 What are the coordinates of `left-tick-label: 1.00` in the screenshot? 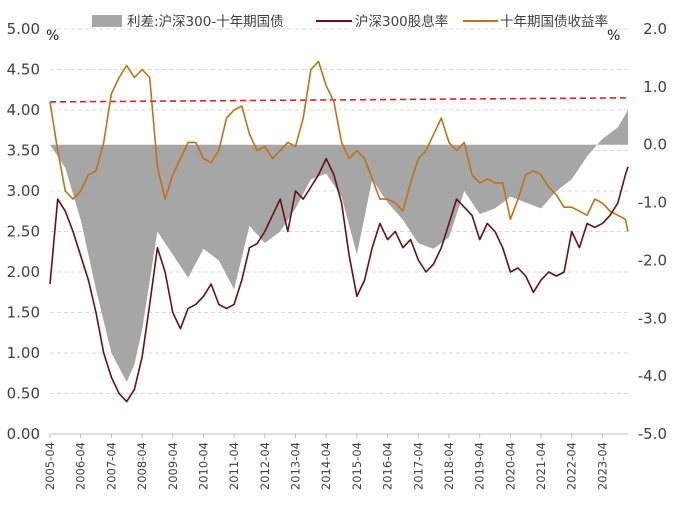 It's located at (23, 353).